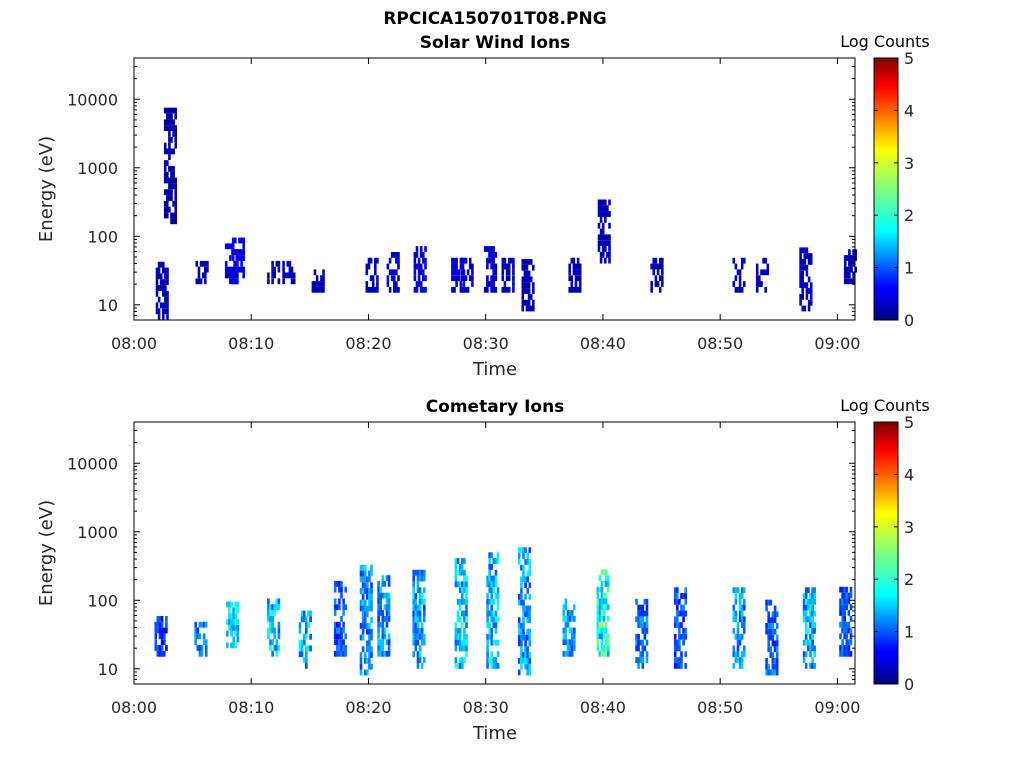  Describe the element at coordinates (909, 215) in the screenshot. I see `colorbar-tick-label: 2` at that location.